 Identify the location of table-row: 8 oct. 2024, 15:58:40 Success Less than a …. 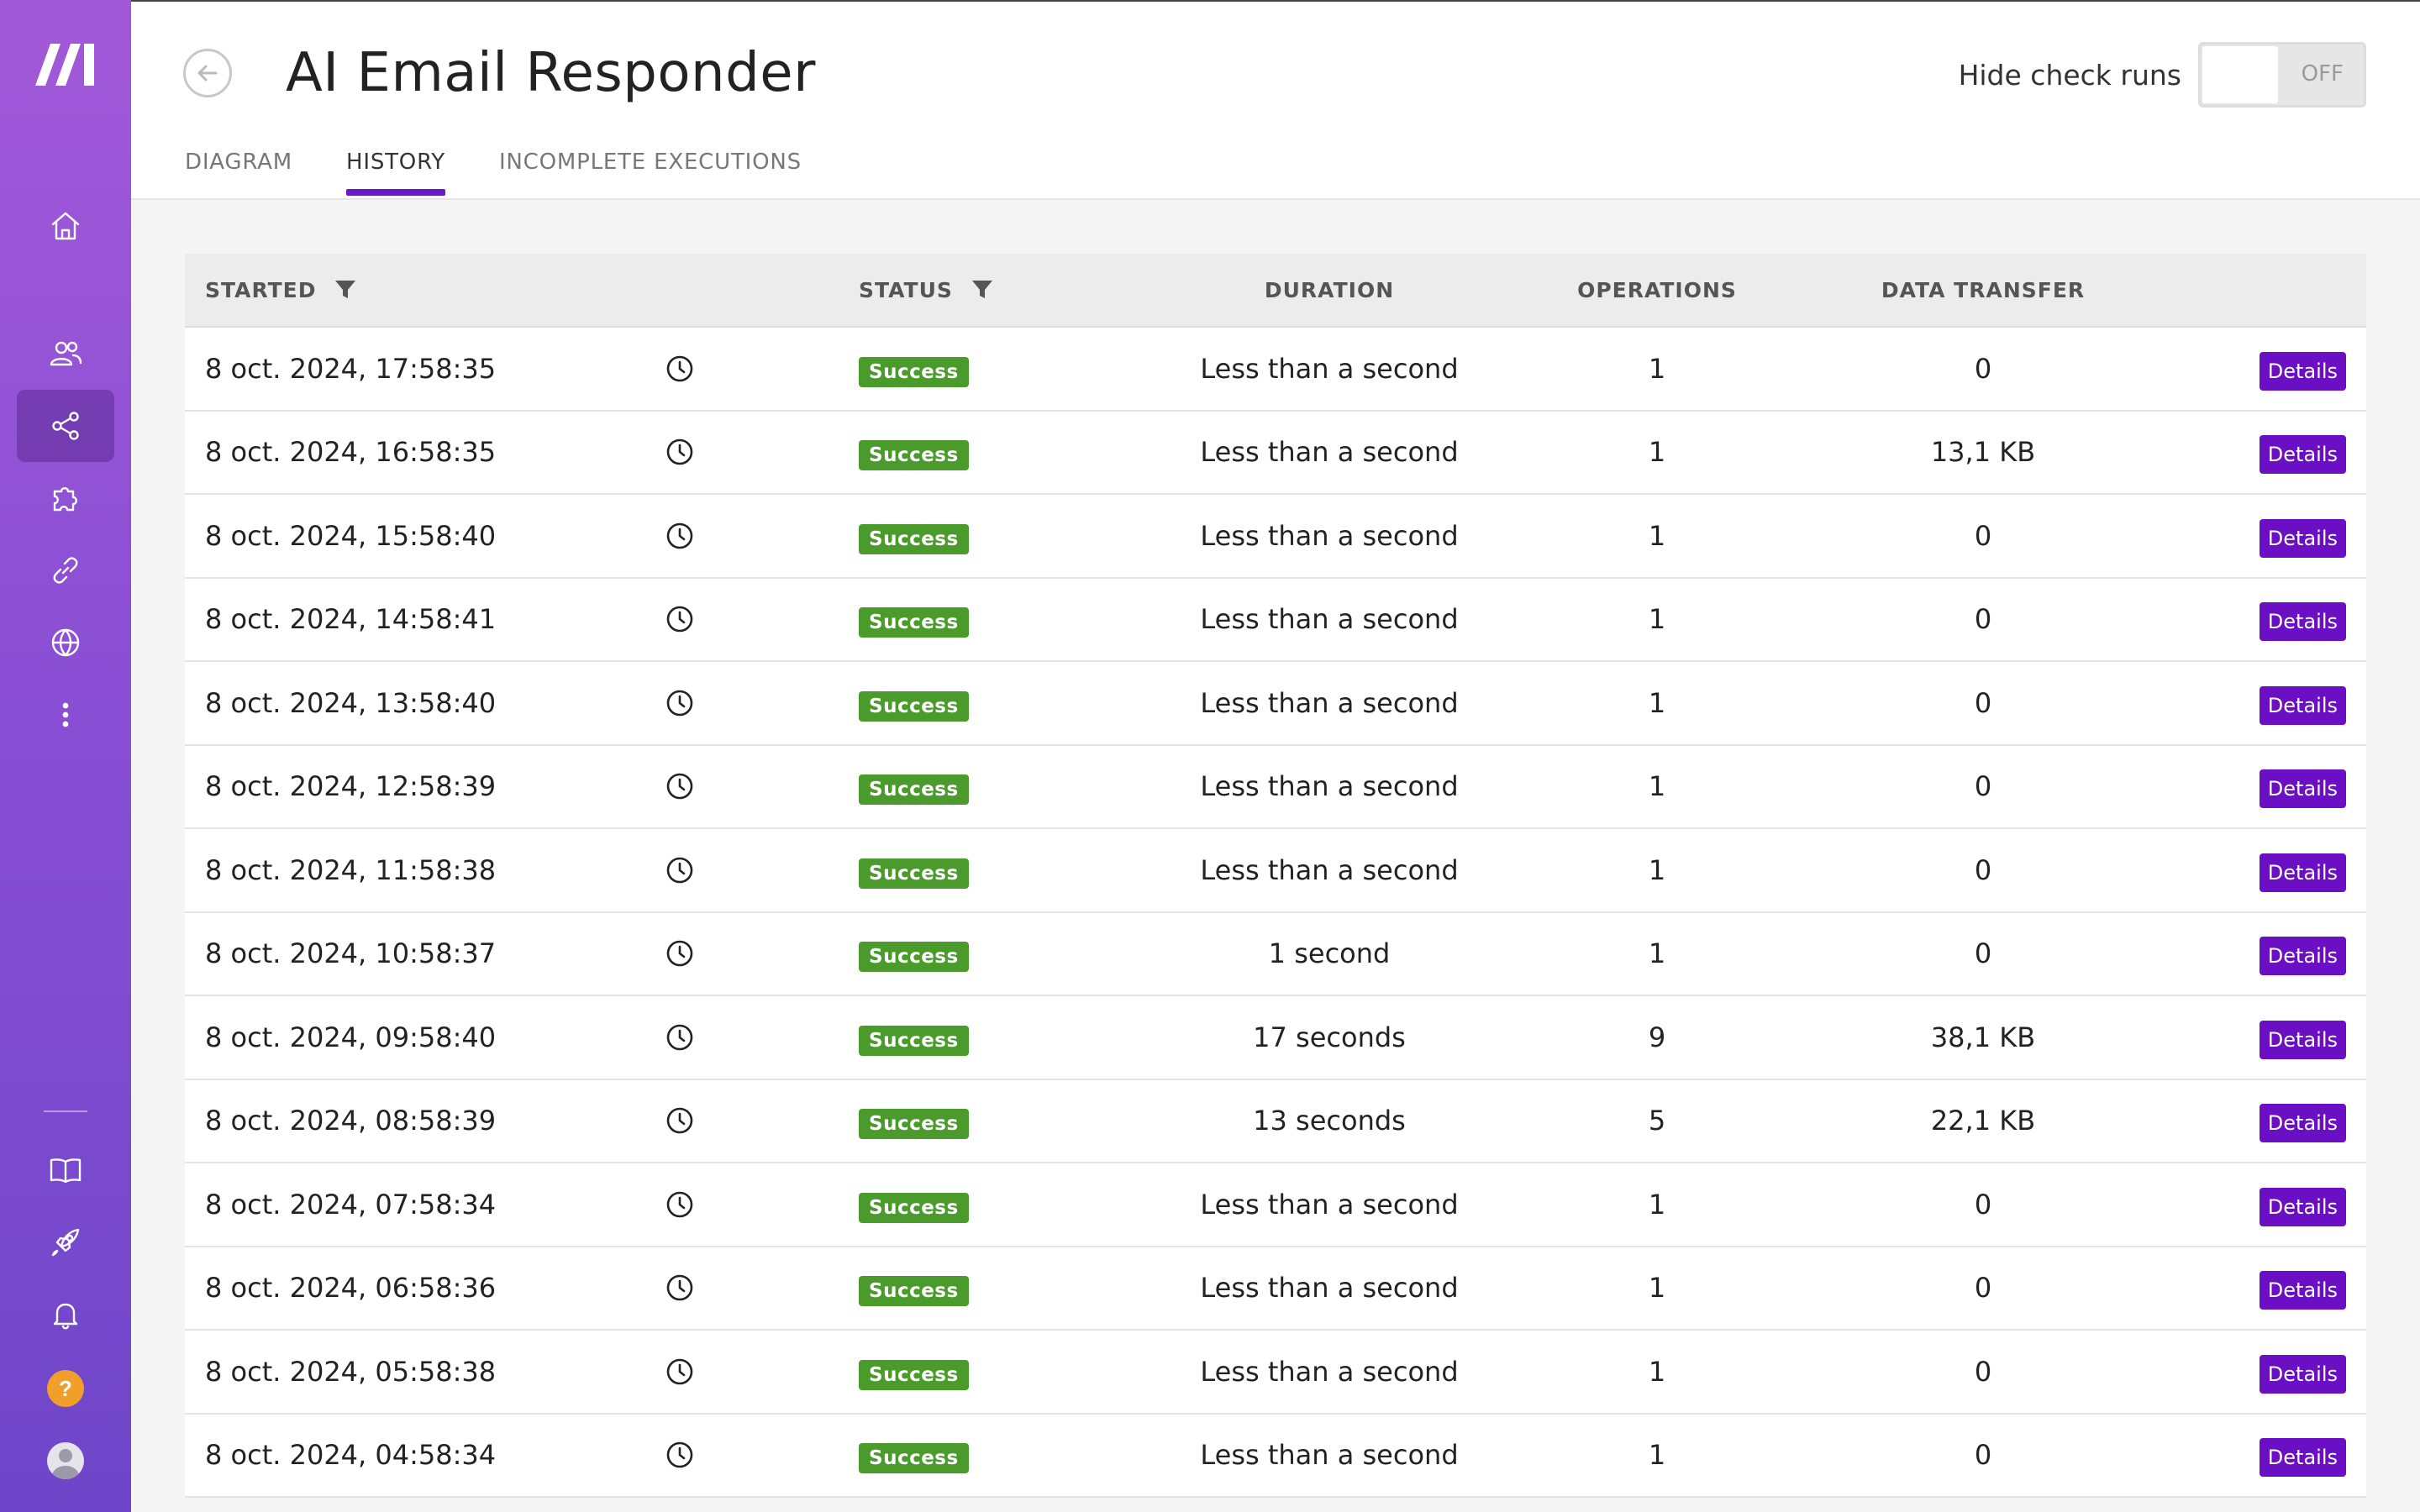
(1275, 537).